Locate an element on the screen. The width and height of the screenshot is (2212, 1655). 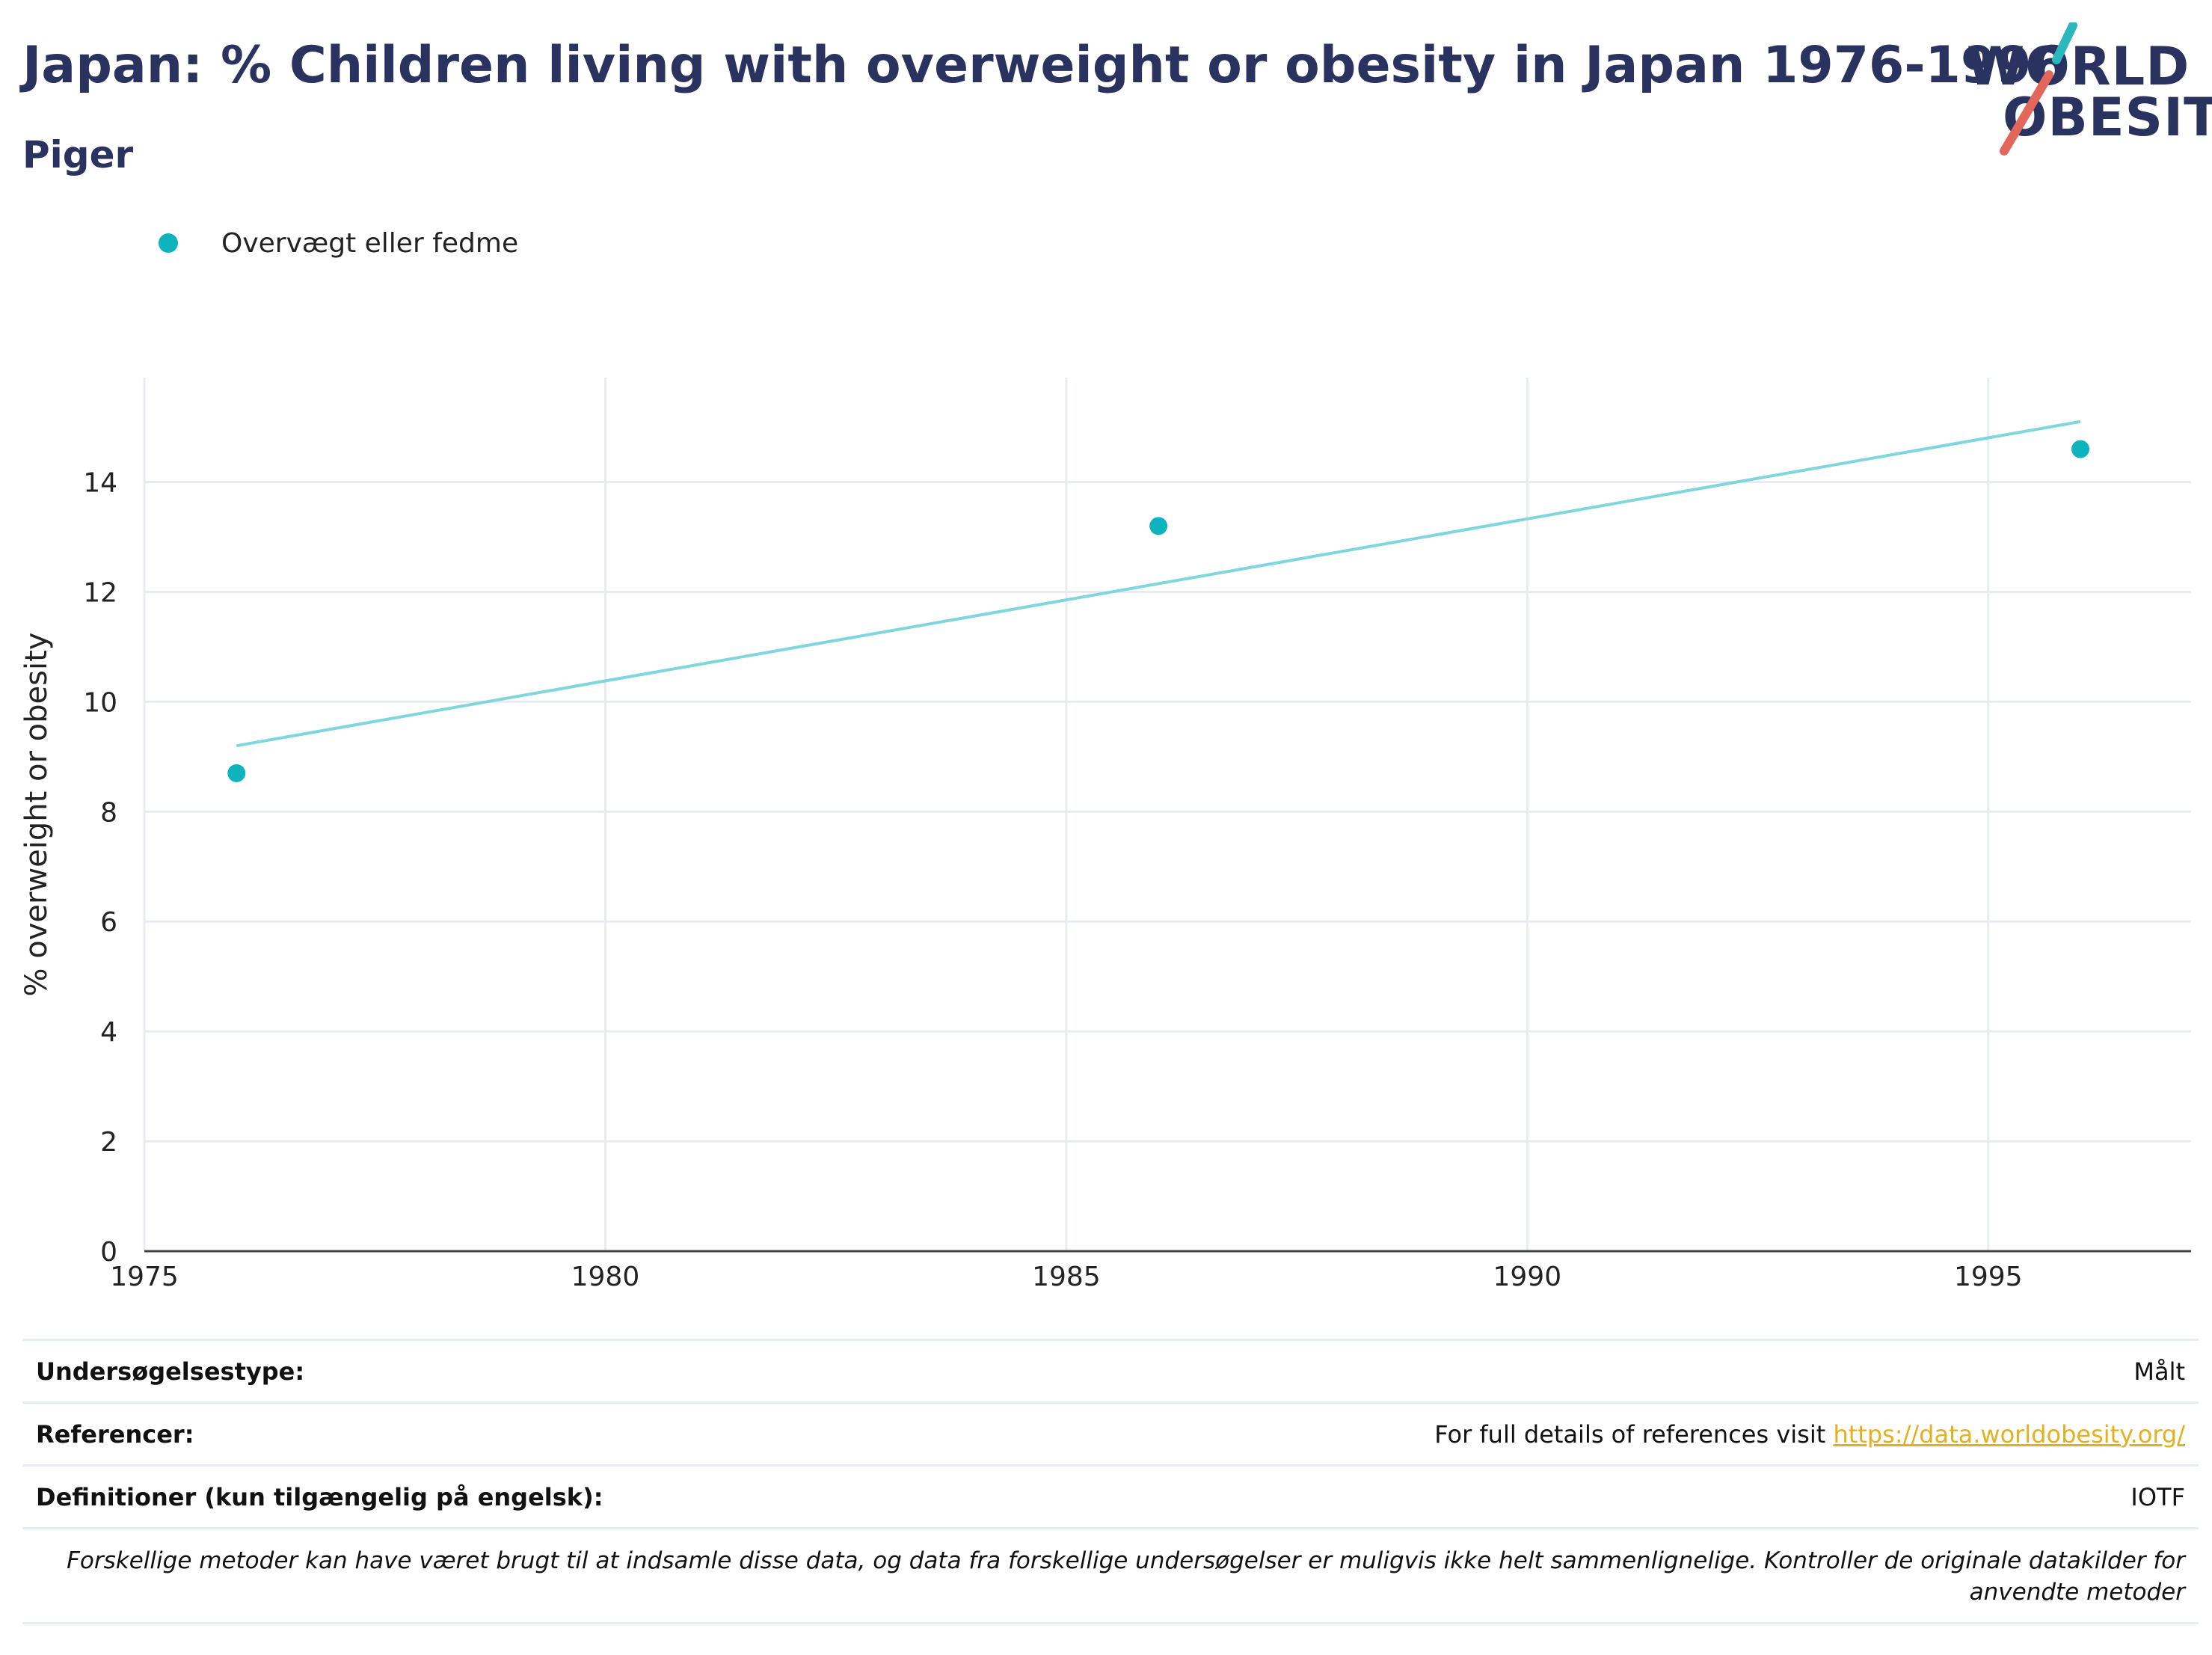
y-tick-label: 6 is located at coordinates (108, 922).